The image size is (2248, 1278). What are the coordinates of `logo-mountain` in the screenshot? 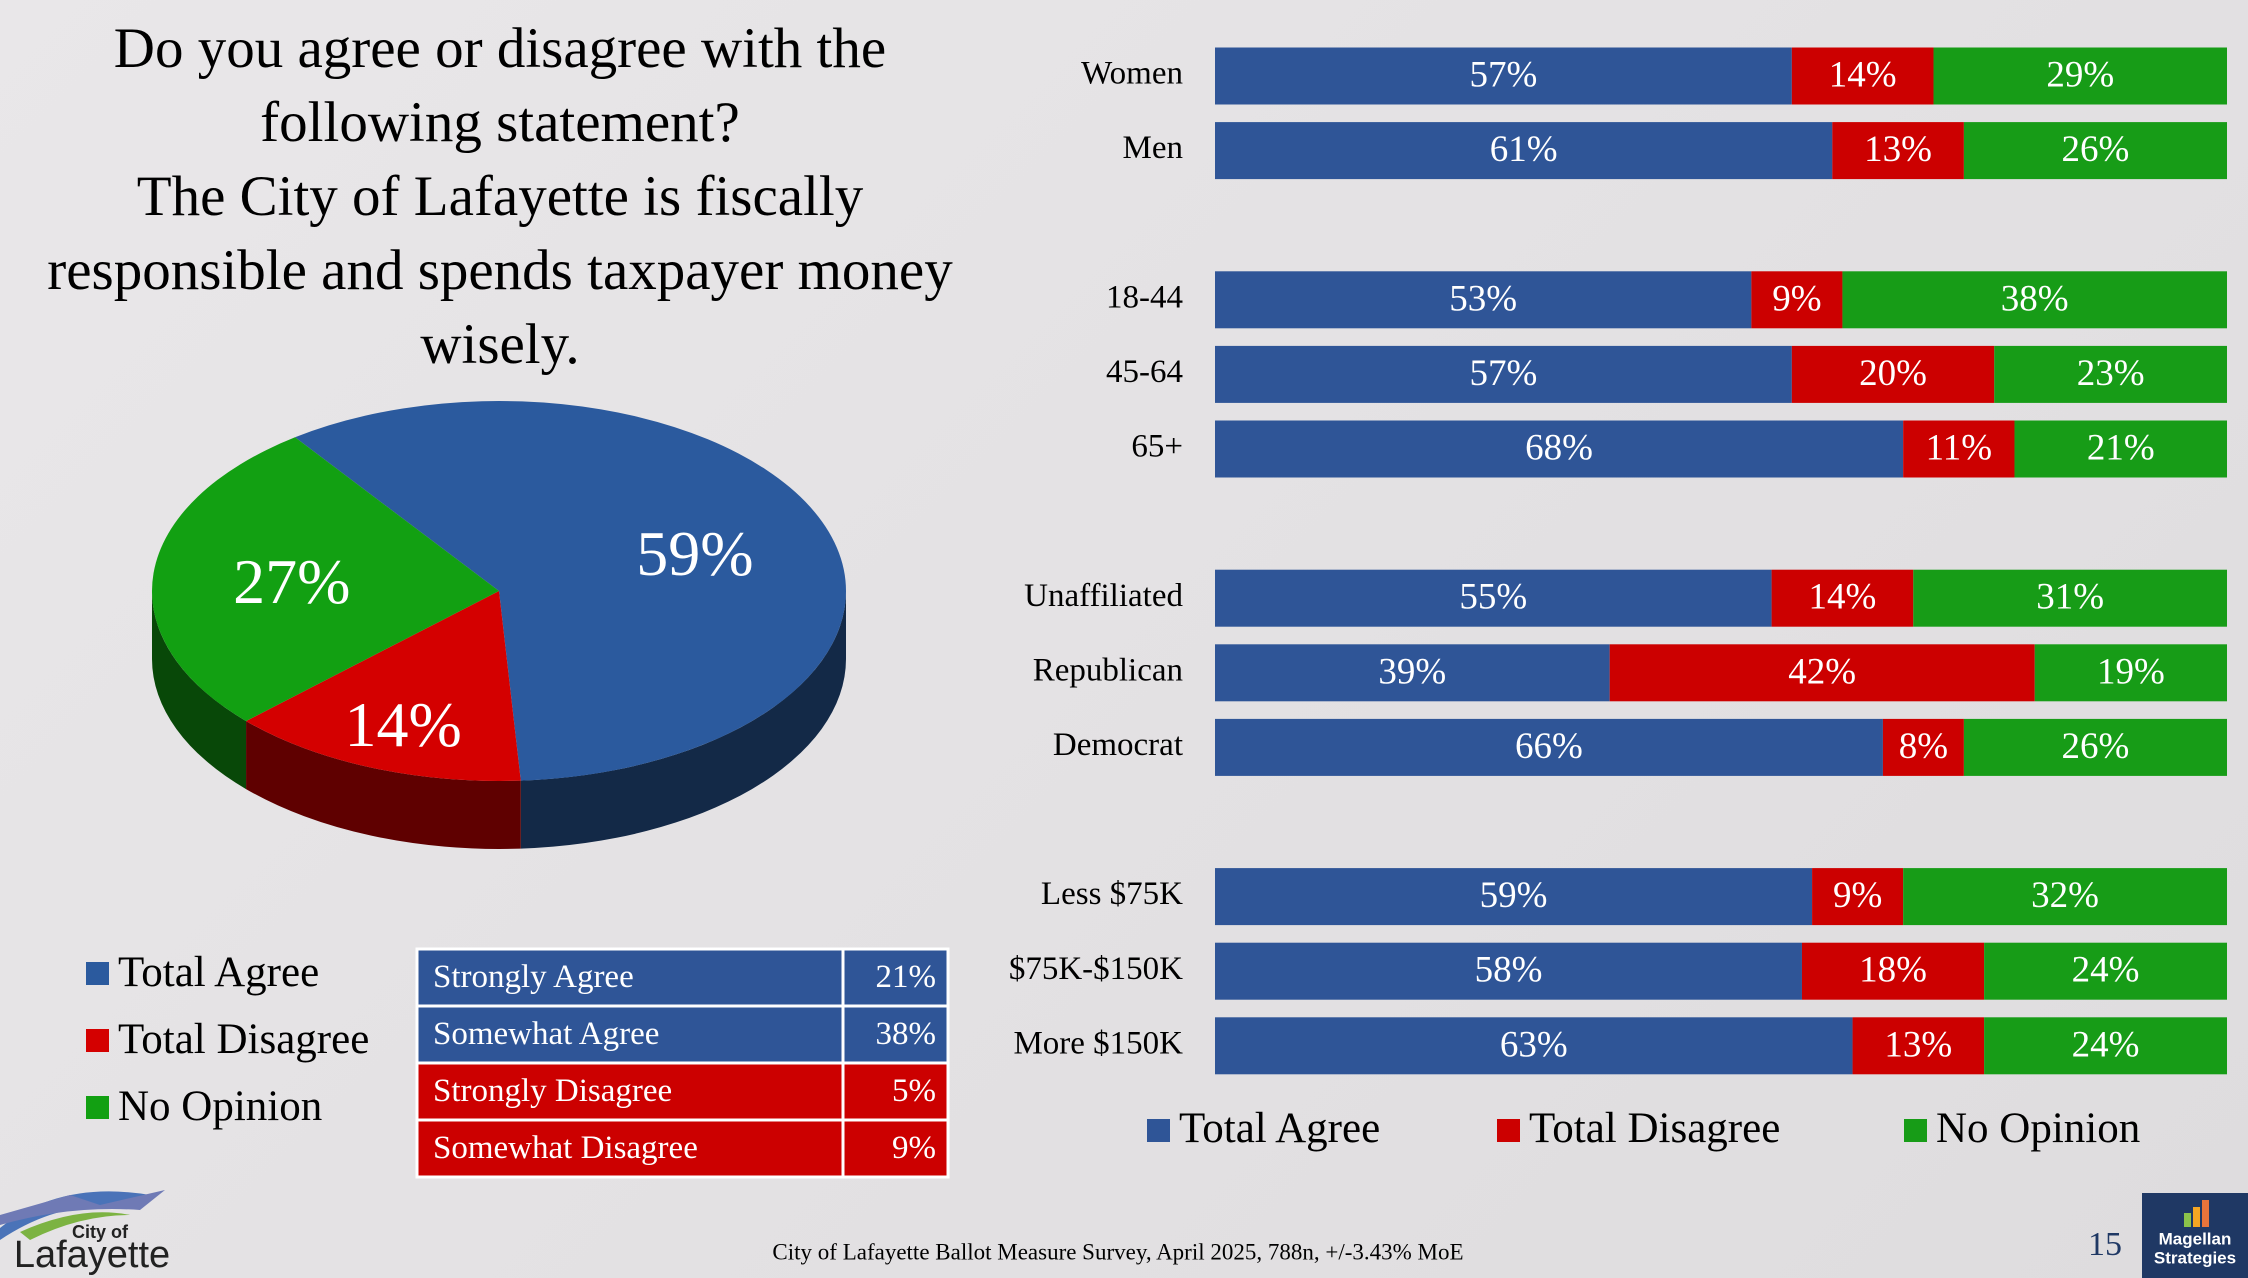 It's located at (82, 1207).